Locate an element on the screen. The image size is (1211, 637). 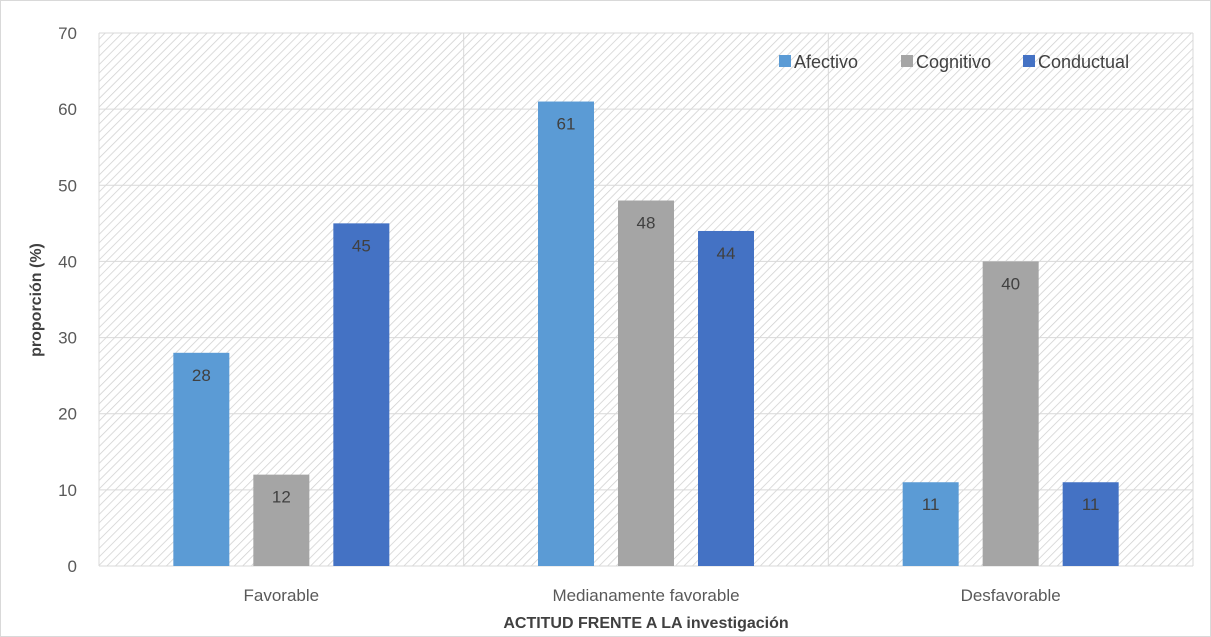
legend-label-cognitivo: Cognitivo is located at coordinates (953, 62).